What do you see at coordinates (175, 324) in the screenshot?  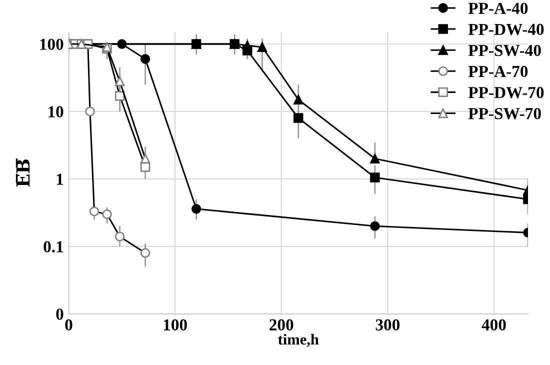 I see `x-tick-label: 100` at bounding box center [175, 324].